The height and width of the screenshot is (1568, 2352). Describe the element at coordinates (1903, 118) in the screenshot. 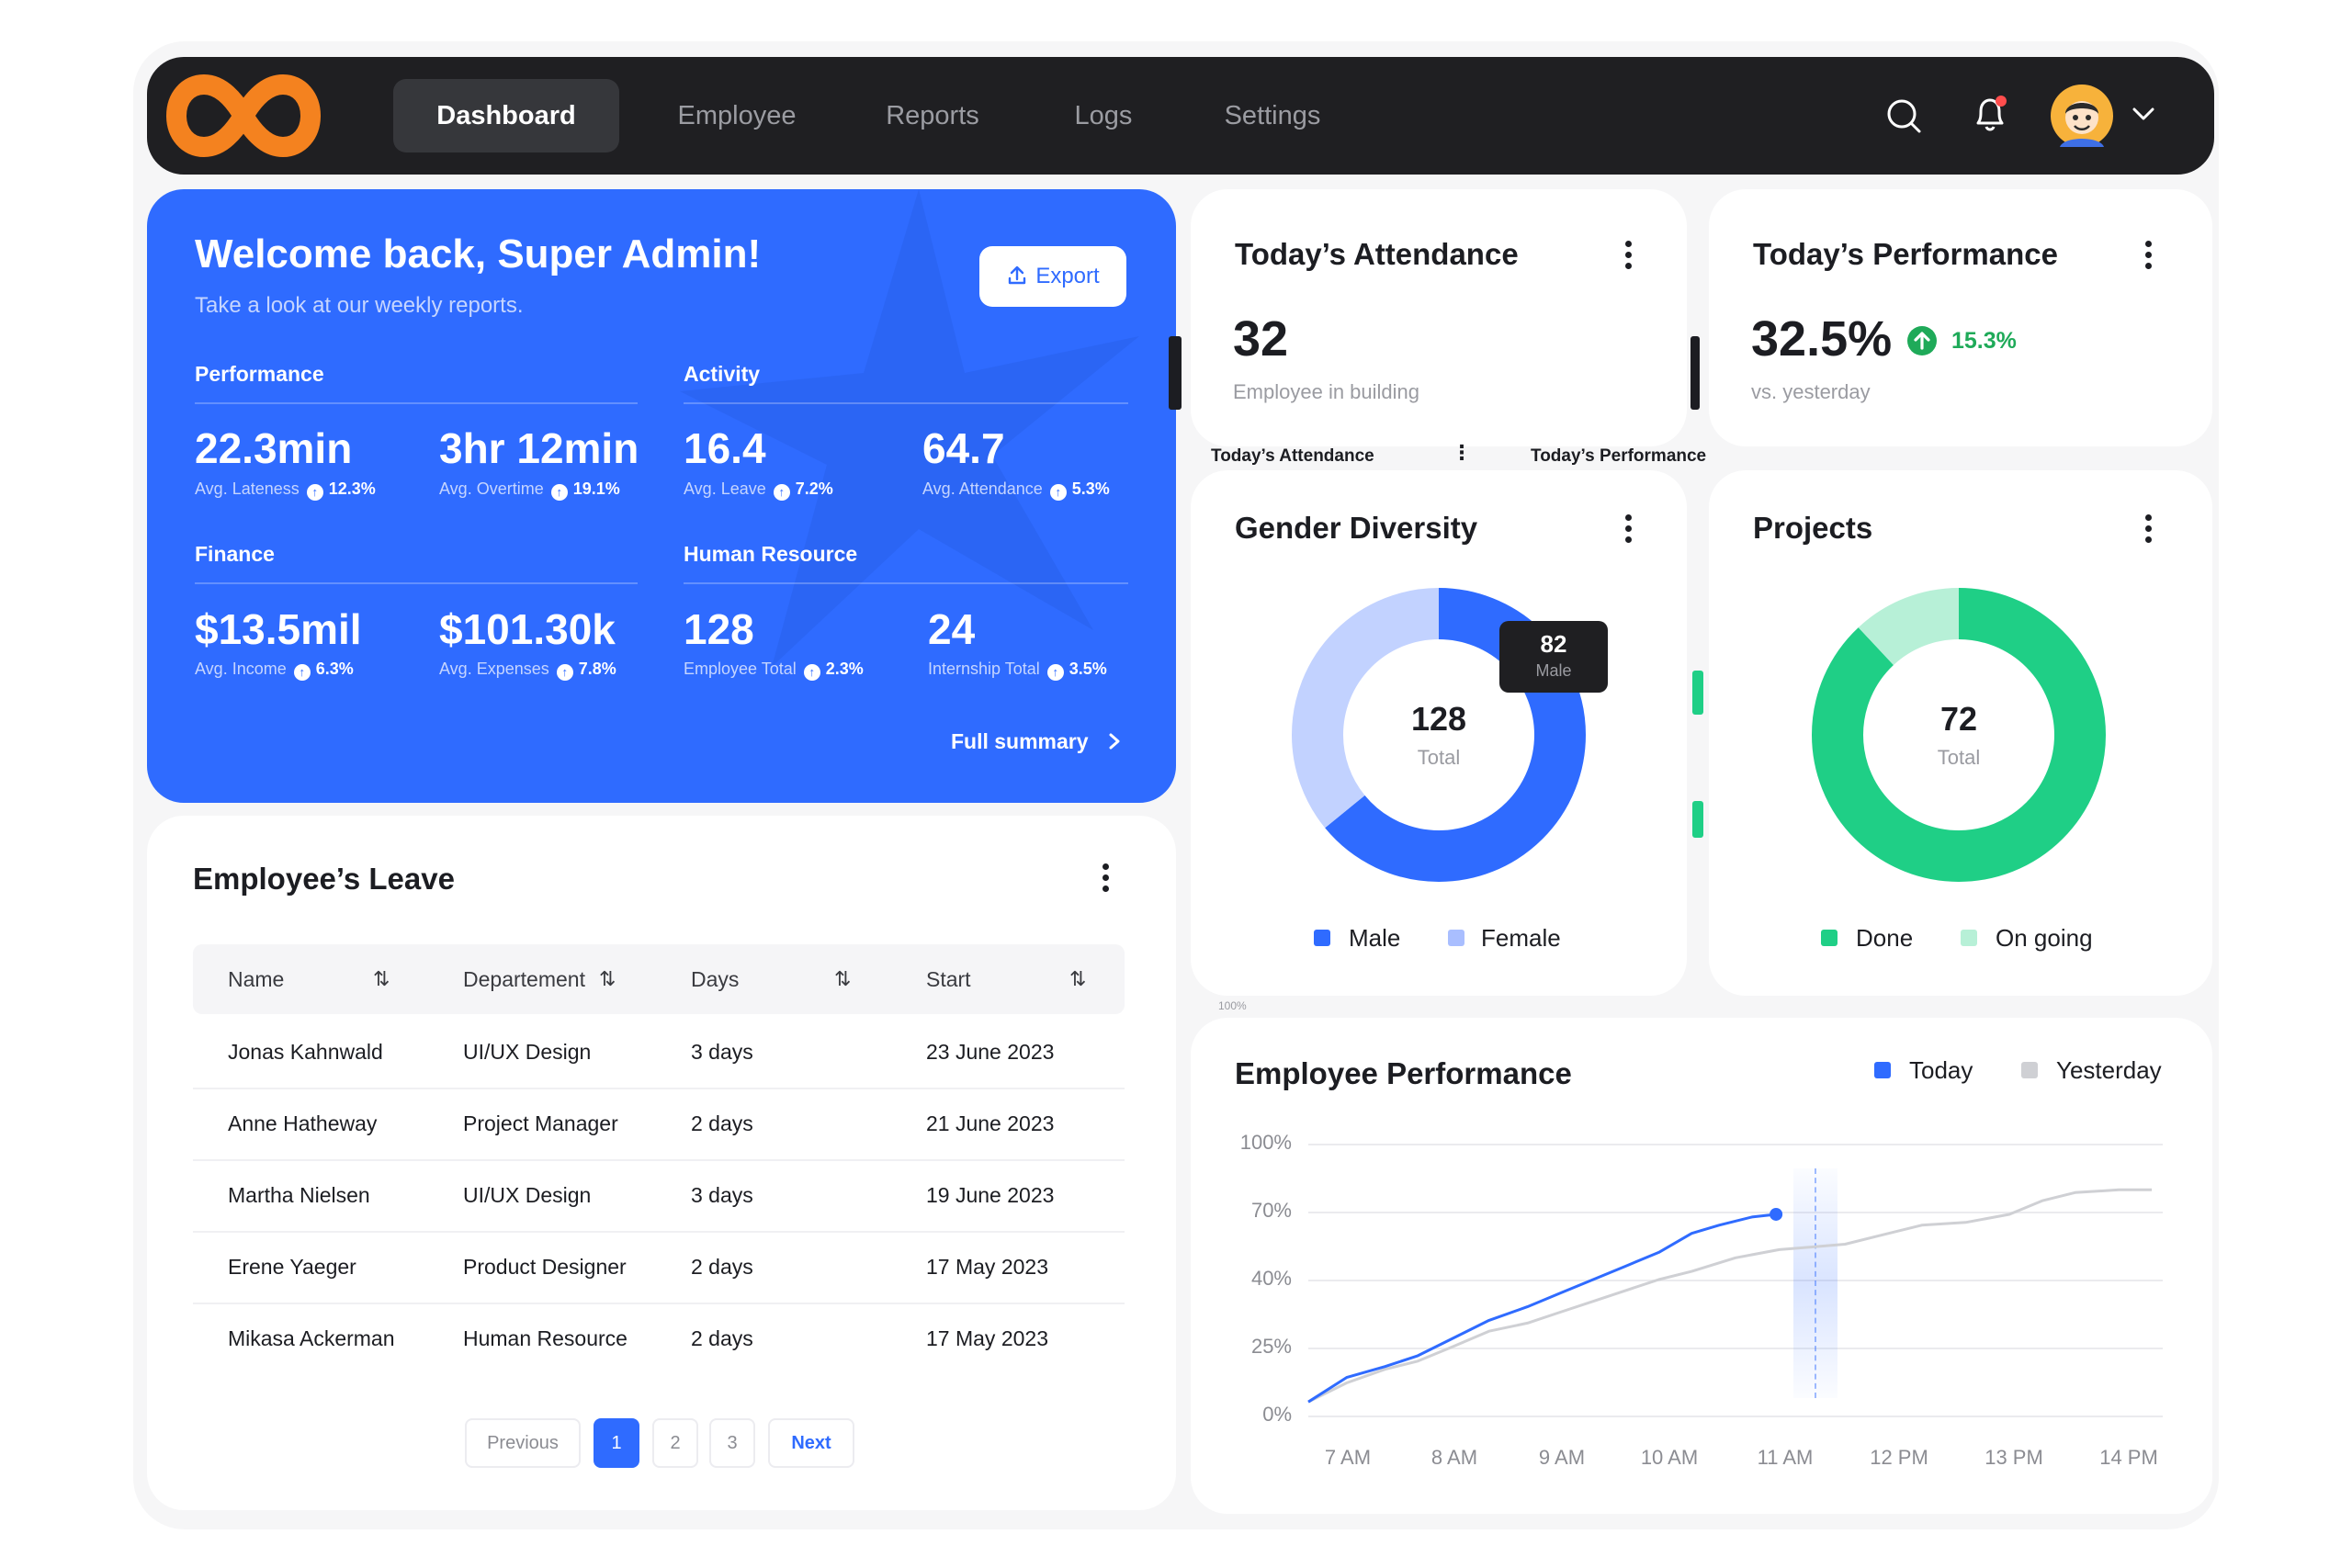

I see `search-icon` at that location.